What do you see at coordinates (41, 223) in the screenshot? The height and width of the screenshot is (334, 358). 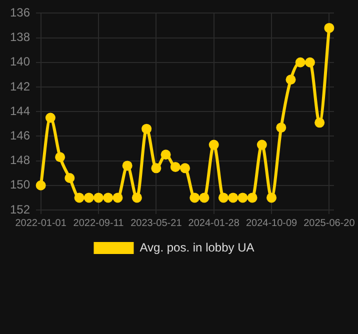 I see `x-tick-label: 2022-01-01` at bounding box center [41, 223].